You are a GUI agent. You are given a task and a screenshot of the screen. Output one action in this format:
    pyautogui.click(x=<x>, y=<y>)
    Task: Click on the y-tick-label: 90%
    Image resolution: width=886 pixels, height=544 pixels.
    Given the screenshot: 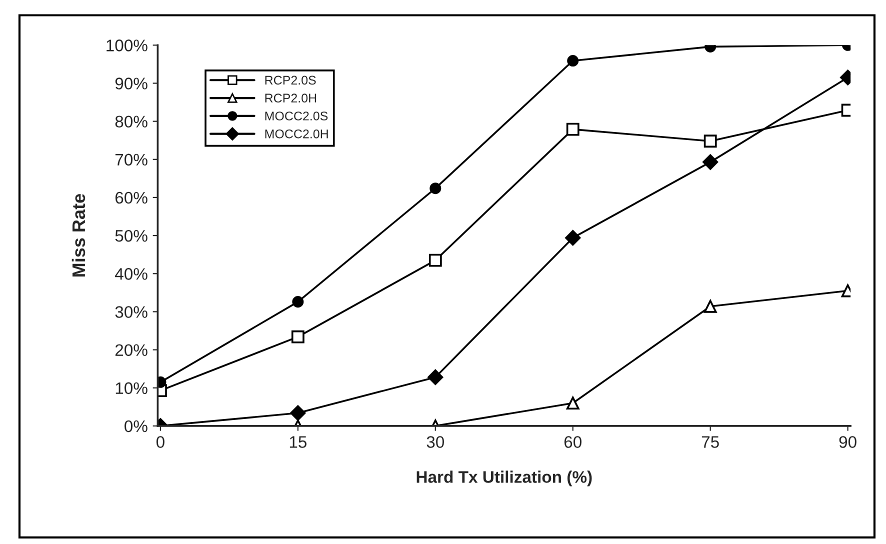 What is the action you would take?
    pyautogui.click(x=131, y=84)
    